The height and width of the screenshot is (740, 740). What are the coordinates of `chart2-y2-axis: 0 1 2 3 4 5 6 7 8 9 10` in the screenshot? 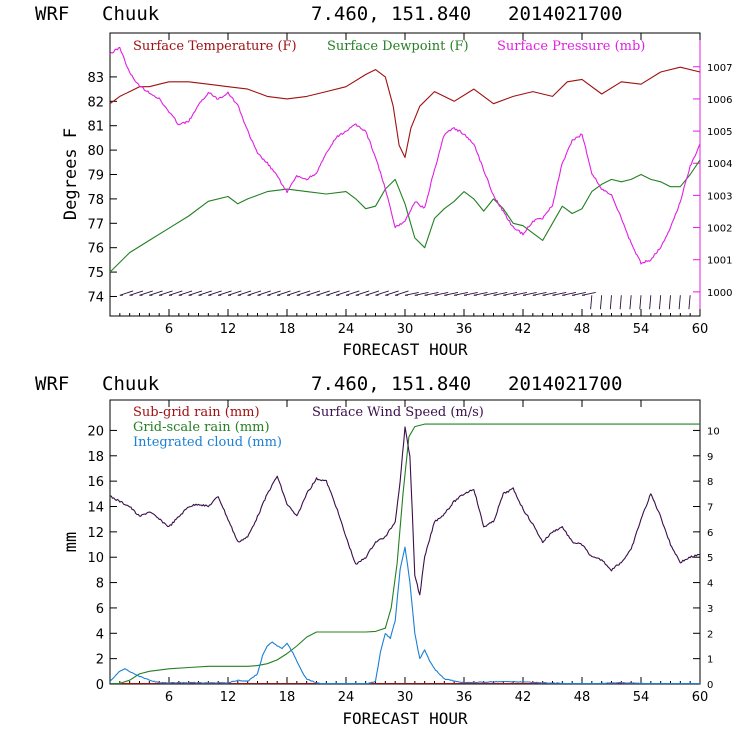 It's located at (706, 558).